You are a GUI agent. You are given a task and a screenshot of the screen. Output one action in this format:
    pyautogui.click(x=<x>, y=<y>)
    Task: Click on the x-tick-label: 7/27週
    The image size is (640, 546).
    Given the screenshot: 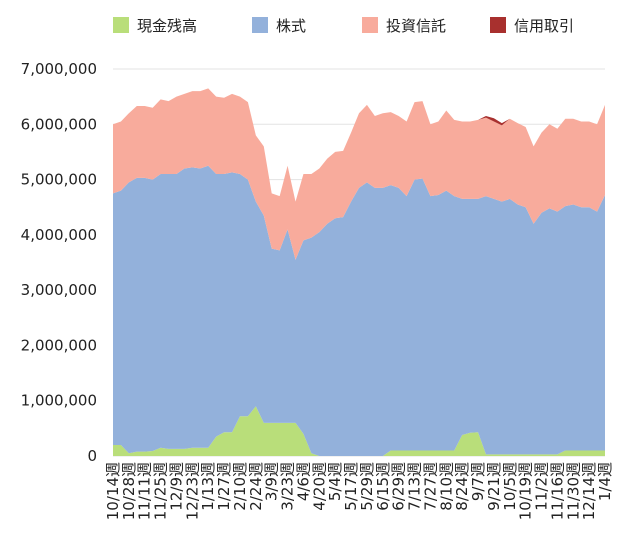 What is the action you would take?
    pyautogui.click(x=430, y=486)
    